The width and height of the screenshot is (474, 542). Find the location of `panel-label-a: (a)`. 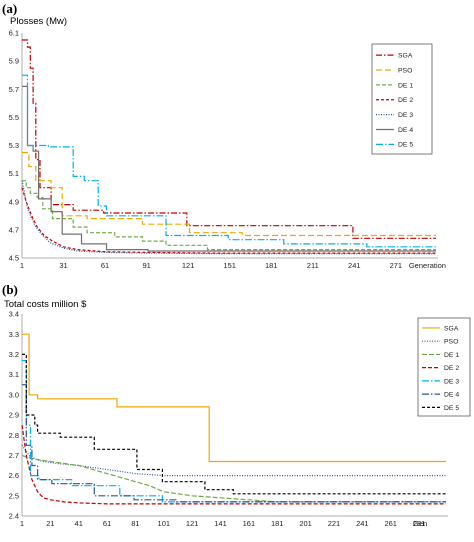

panel-label-a: (a) is located at coordinates (9, 8).